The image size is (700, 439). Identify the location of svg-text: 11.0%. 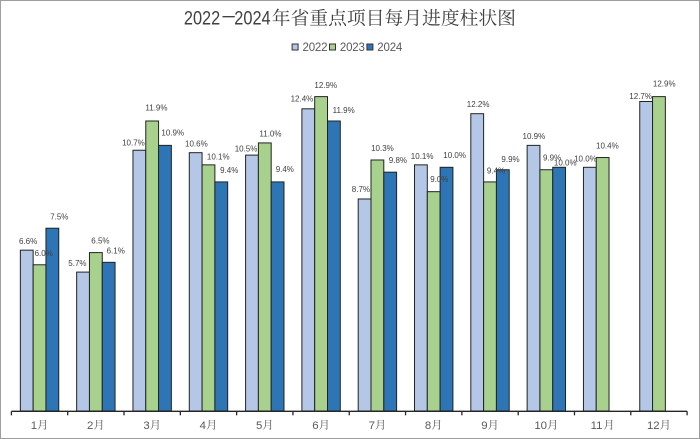
(270, 134).